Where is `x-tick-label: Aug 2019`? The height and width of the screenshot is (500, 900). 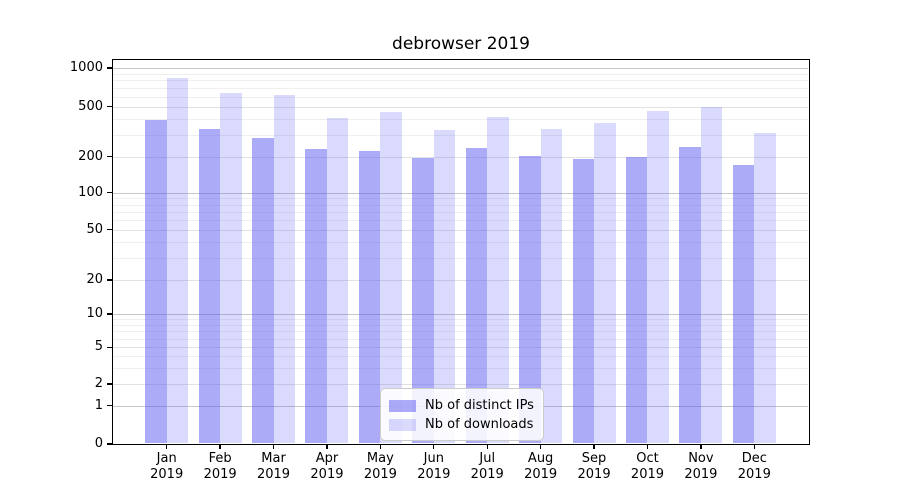 x-tick-label: Aug 2019 is located at coordinates (541, 466).